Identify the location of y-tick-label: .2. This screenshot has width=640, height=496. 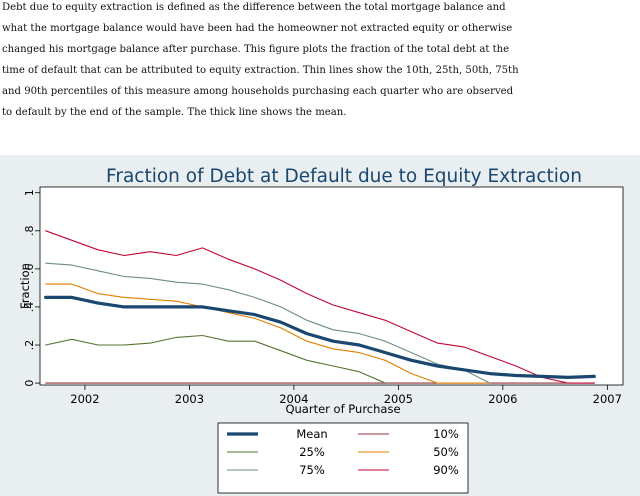
(29, 345).